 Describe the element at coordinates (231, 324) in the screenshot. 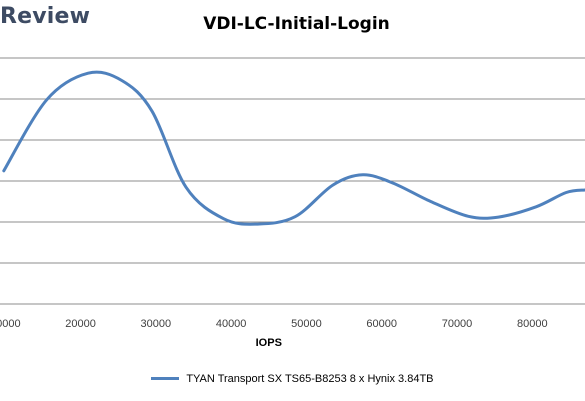

I see `x-tick-label: 40000` at that location.